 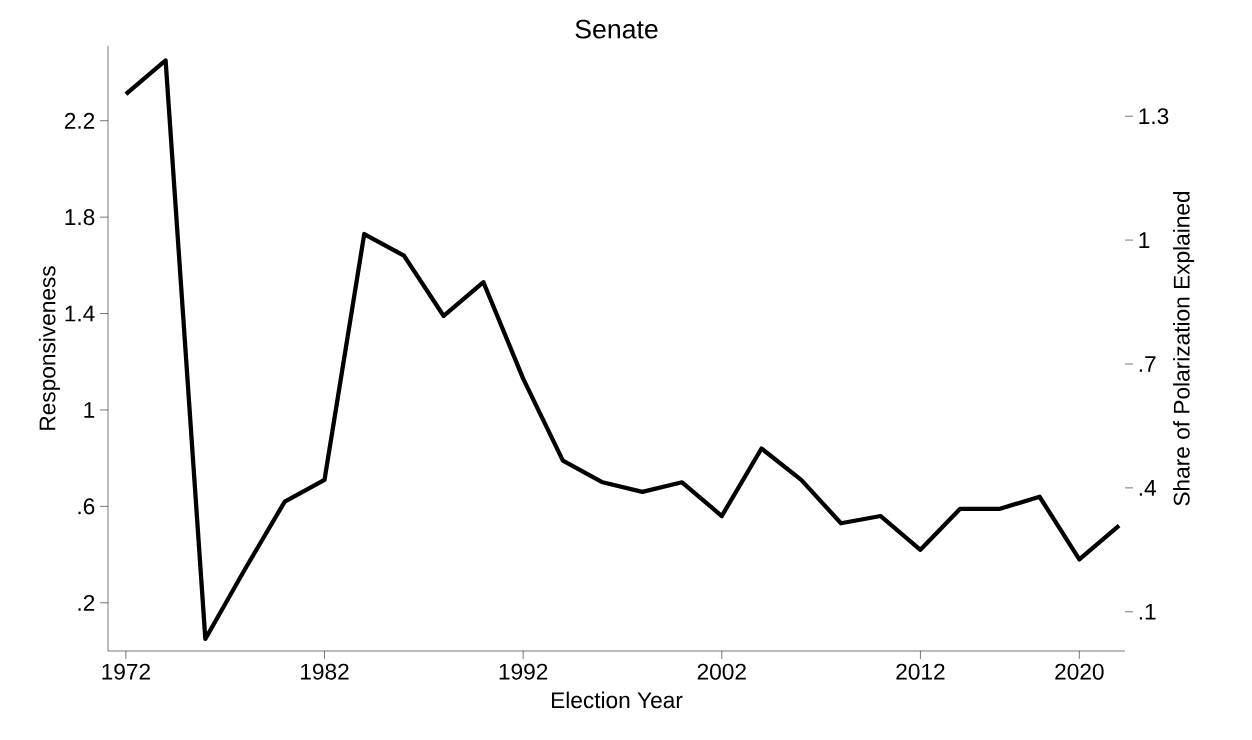 What do you see at coordinates (49, 348) in the screenshot?
I see `y-axis-title: Responsiveness` at bounding box center [49, 348].